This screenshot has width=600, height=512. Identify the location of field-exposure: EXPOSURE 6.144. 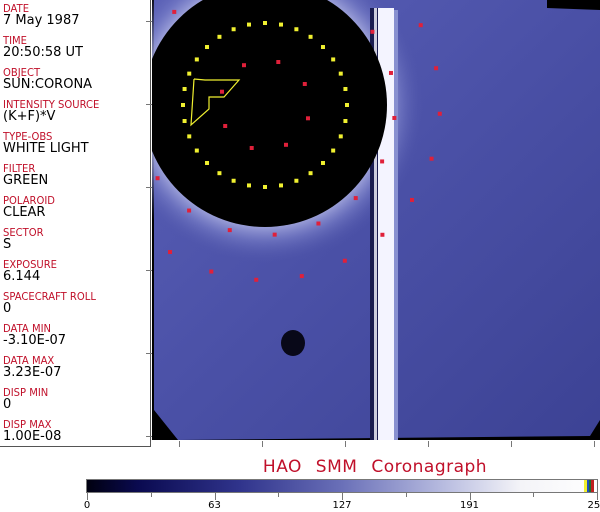
(30, 271).